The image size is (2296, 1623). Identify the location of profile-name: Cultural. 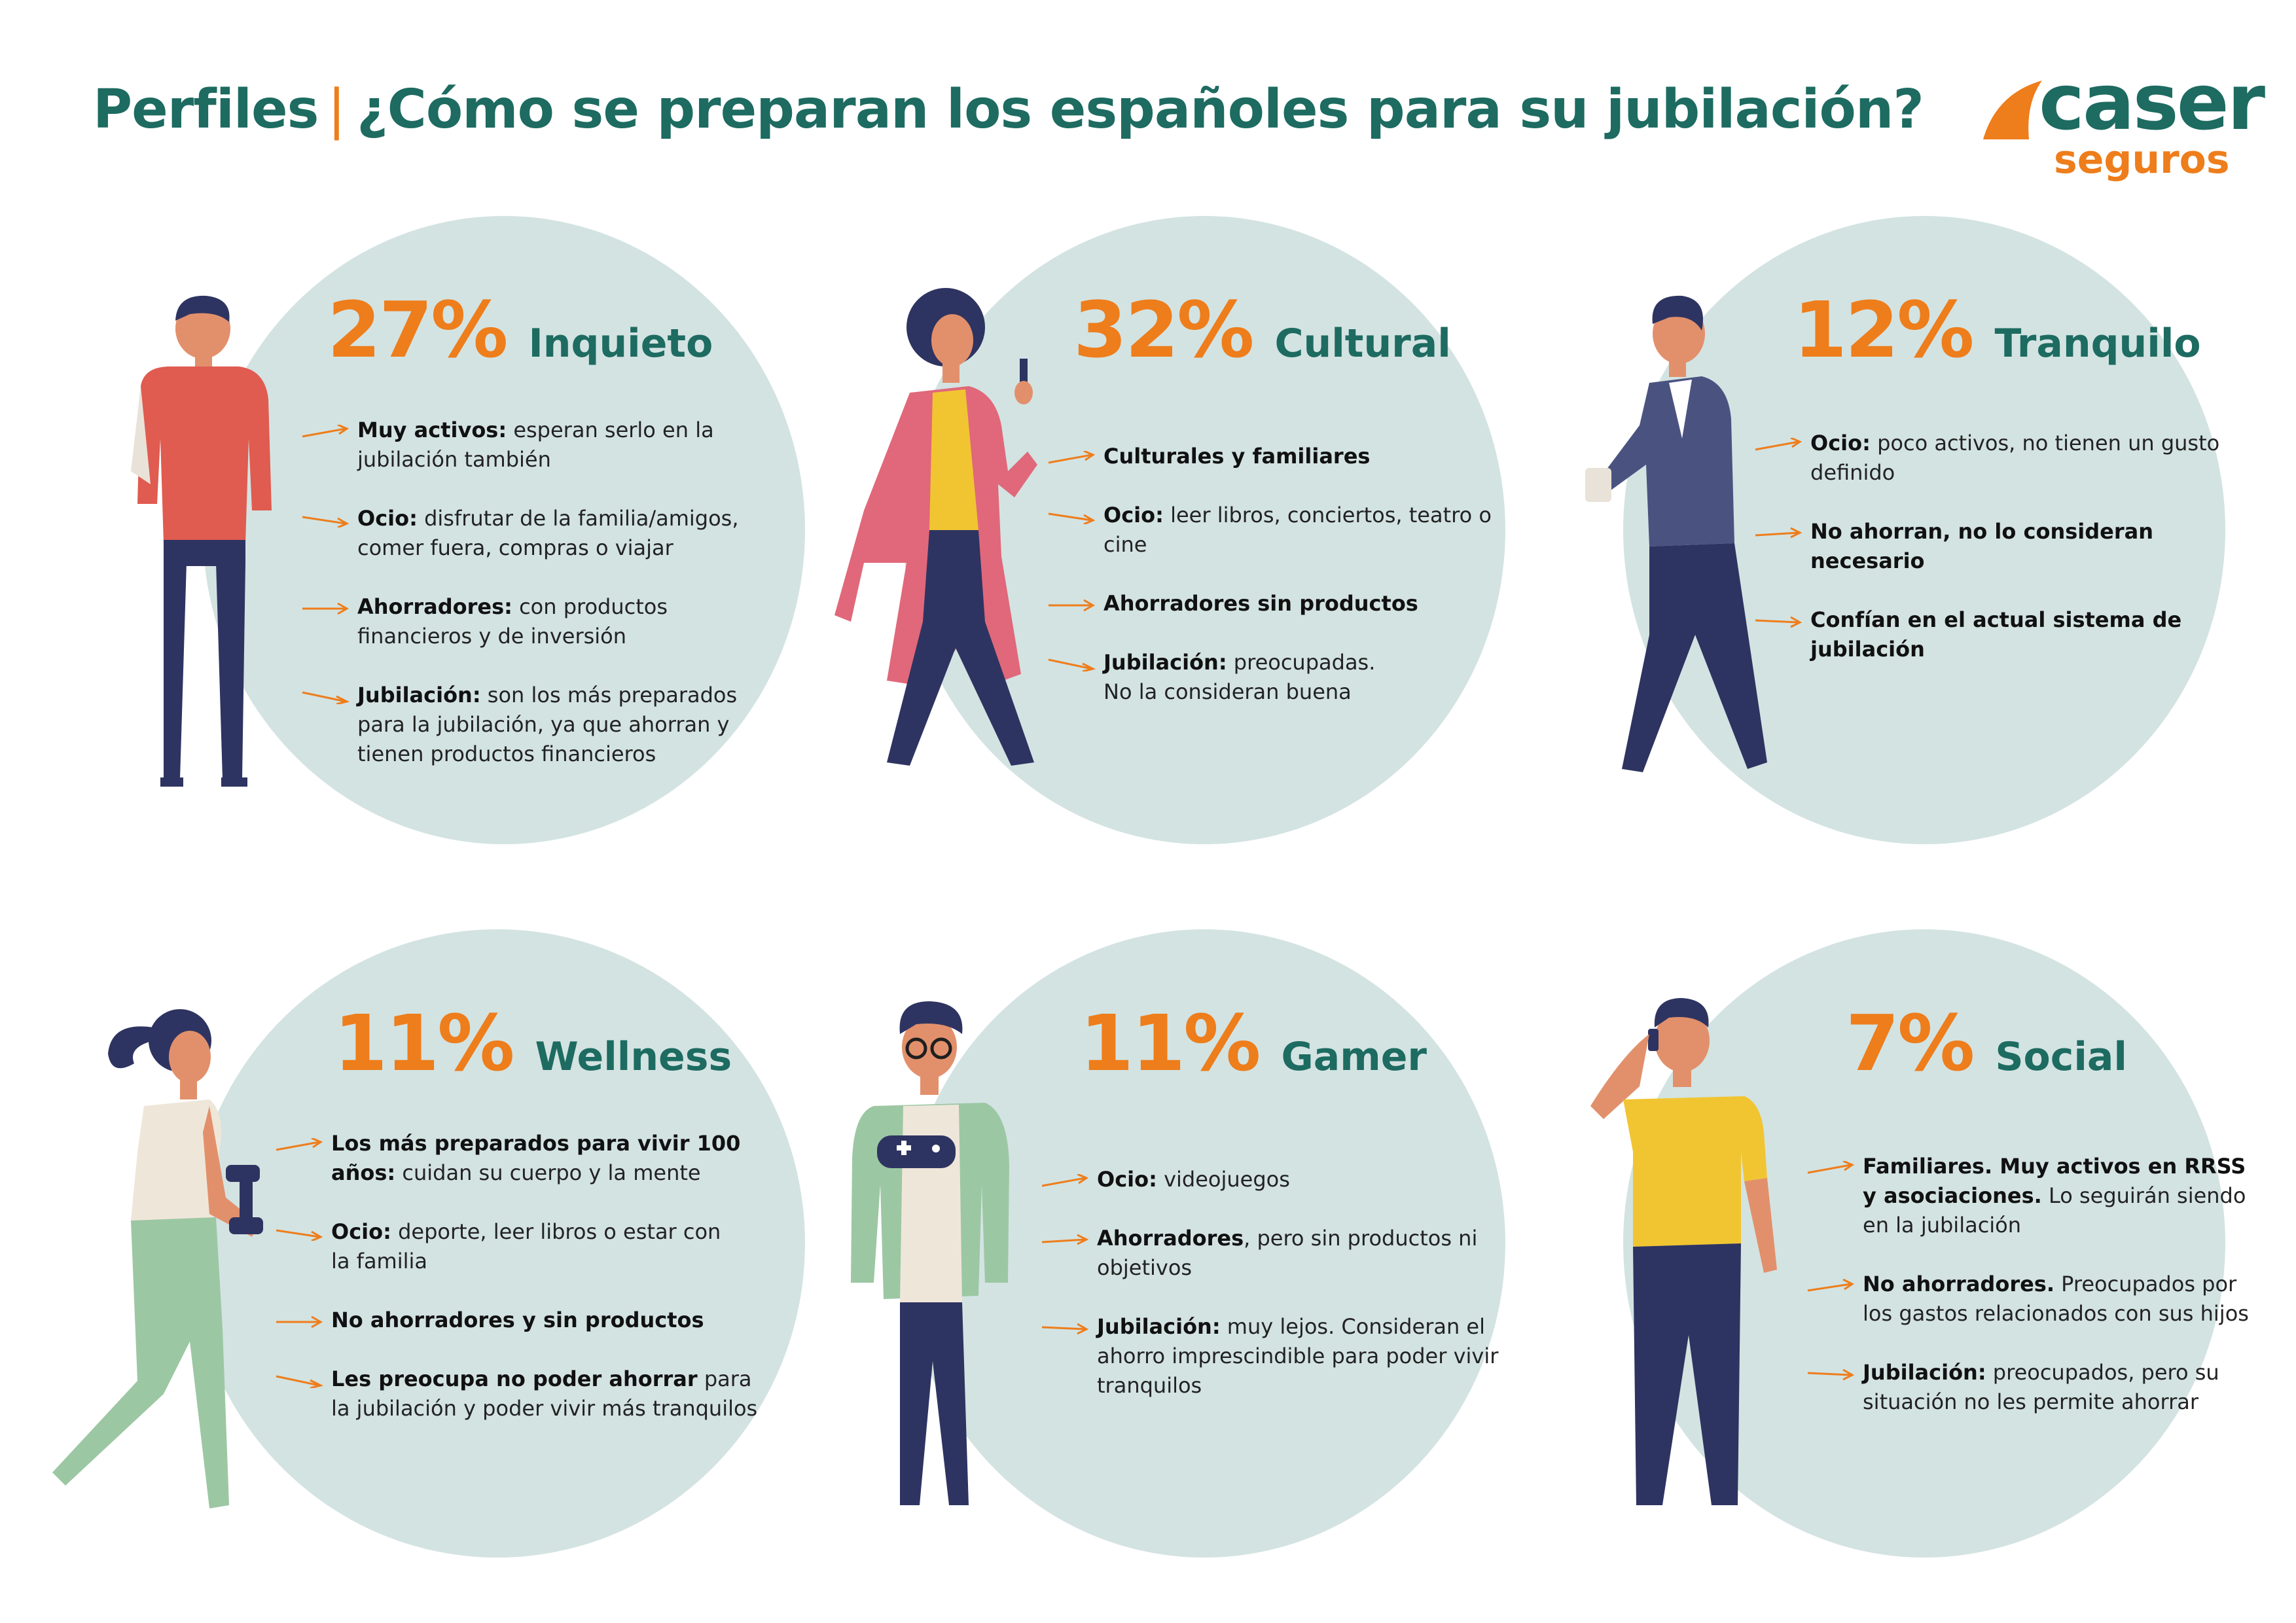
(1362, 344).